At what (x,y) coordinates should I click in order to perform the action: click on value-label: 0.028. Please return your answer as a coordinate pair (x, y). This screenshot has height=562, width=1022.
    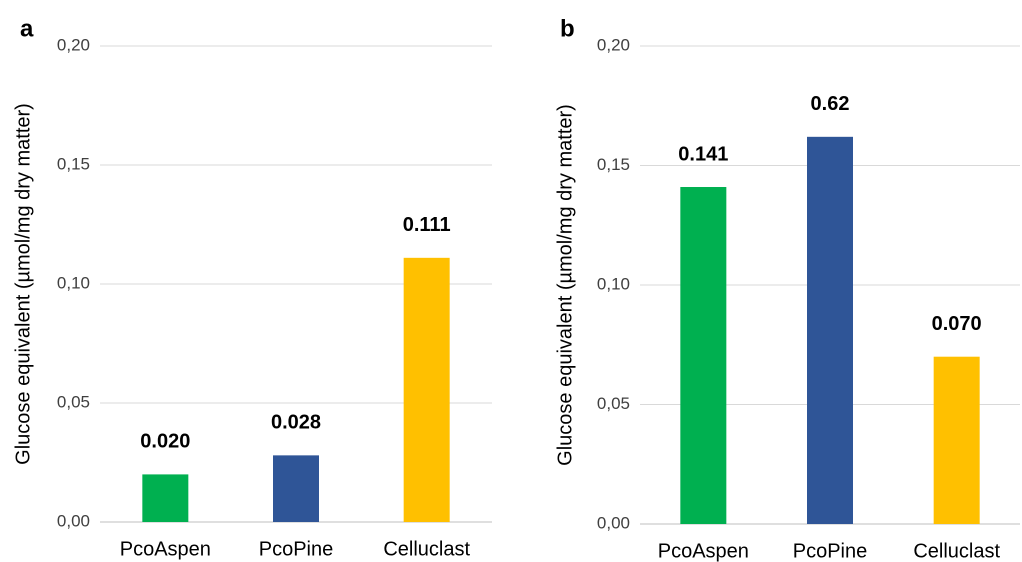
    Looking at the image, I should click on (296, 423).